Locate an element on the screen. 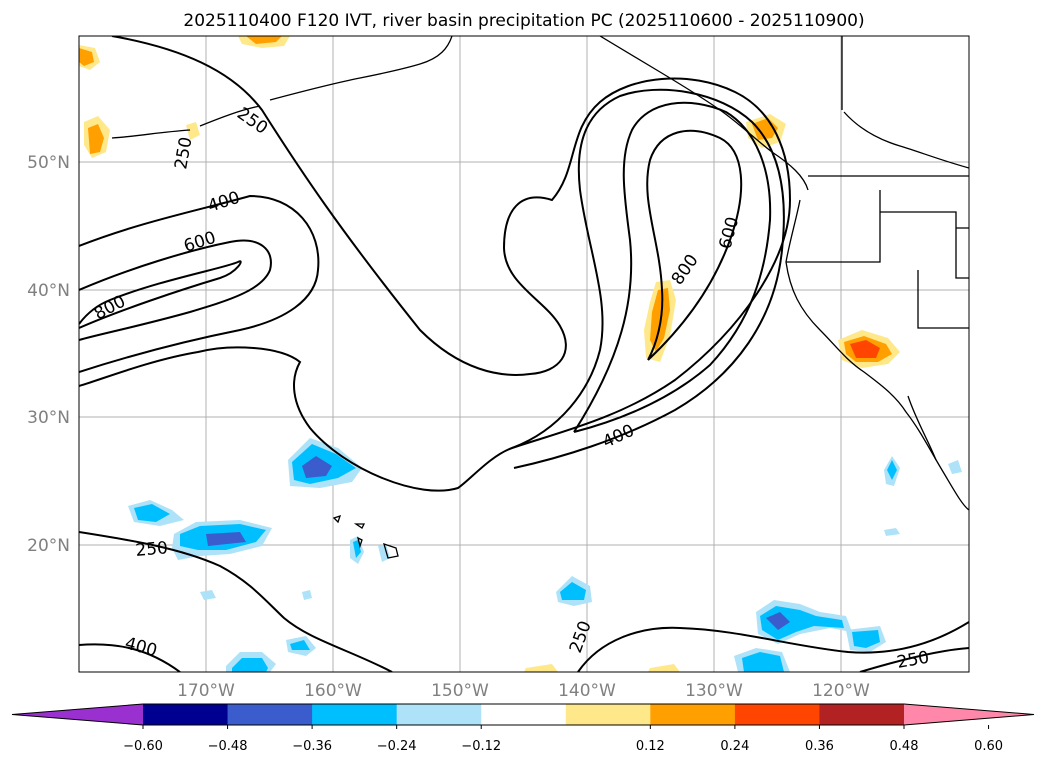  ivt-contour-250-south is located at coordinates (236, 601).